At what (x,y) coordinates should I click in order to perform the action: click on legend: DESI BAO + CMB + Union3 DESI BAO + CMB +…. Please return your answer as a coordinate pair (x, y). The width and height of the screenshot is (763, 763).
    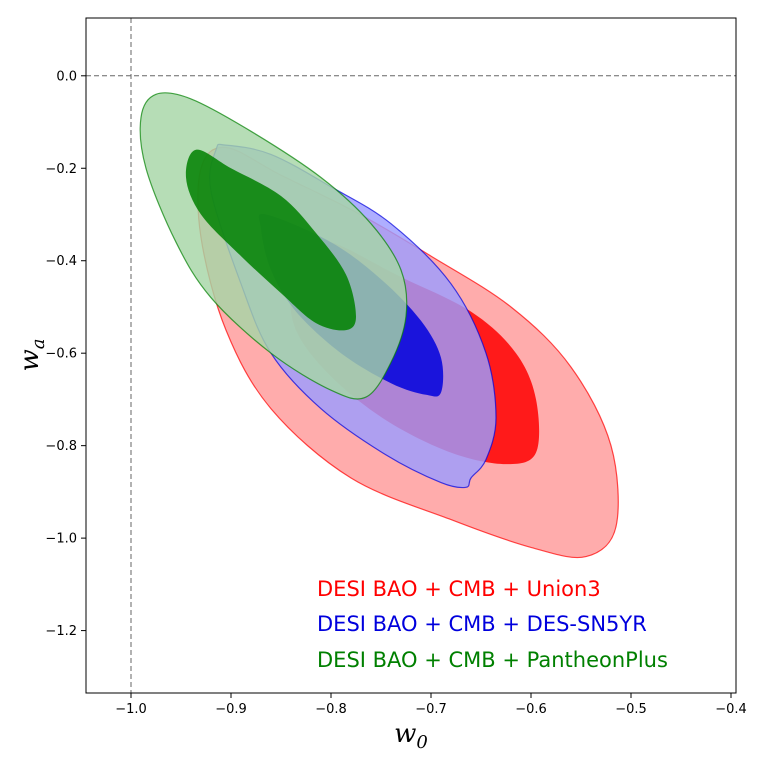
    Looking at the image, I should click on (492, 624).